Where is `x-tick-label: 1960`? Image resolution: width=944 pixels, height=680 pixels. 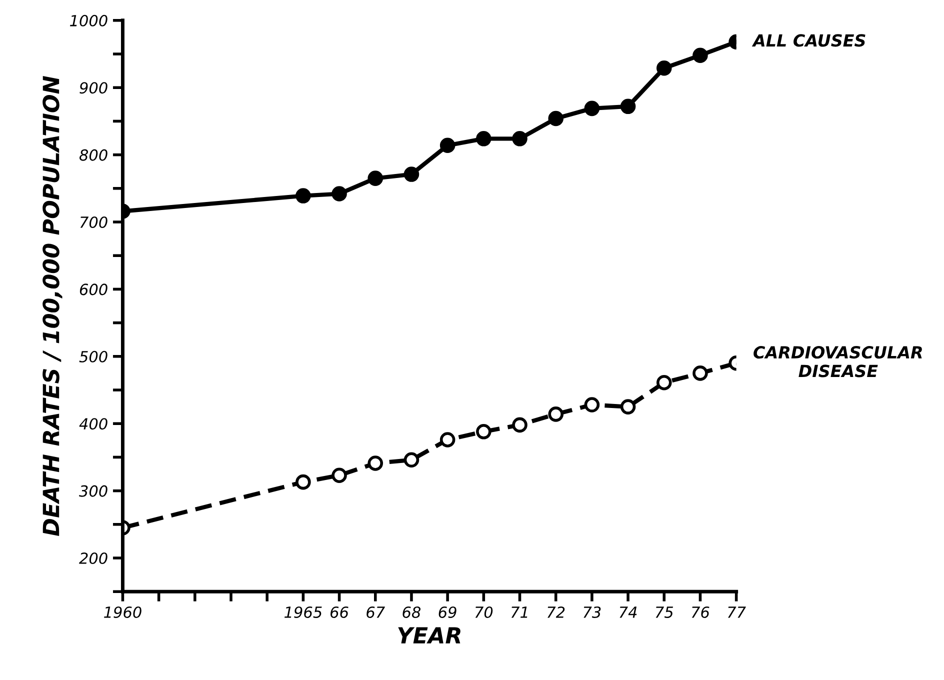 x-tick-label: 1960 is located at coordinates (123, 612).